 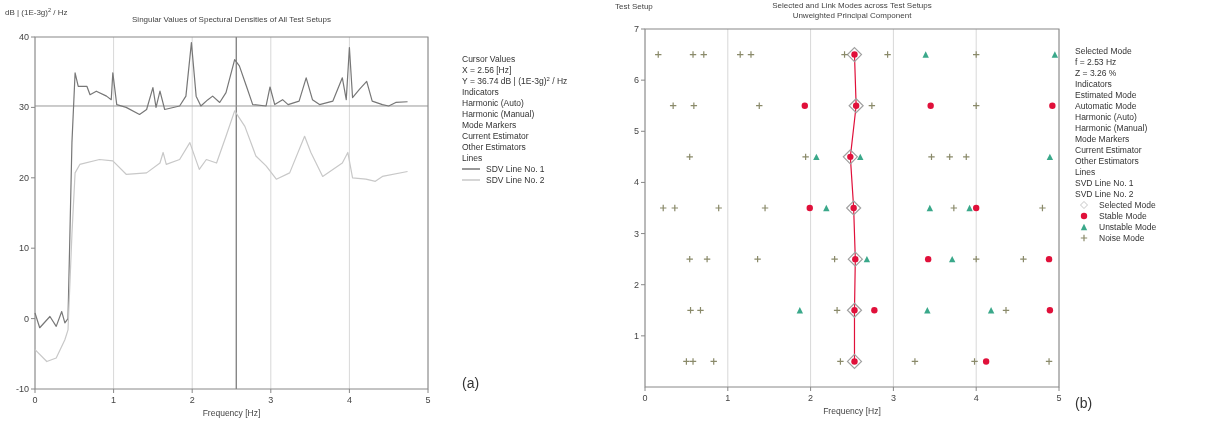 I want to click on y-tick-label: 10, so click(x=23, y=248).